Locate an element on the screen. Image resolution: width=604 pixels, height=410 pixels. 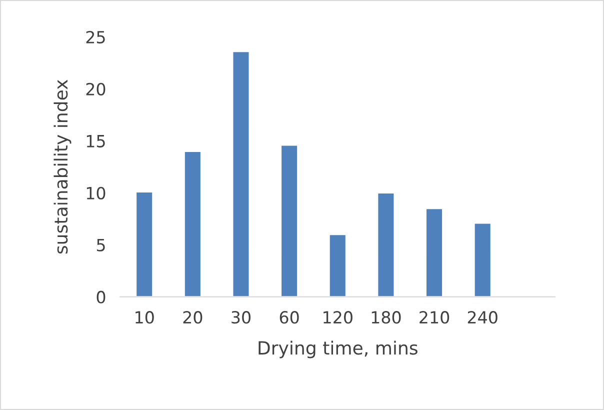
x-axis-title: Drying time, mins is located at coordinates (338, 349).